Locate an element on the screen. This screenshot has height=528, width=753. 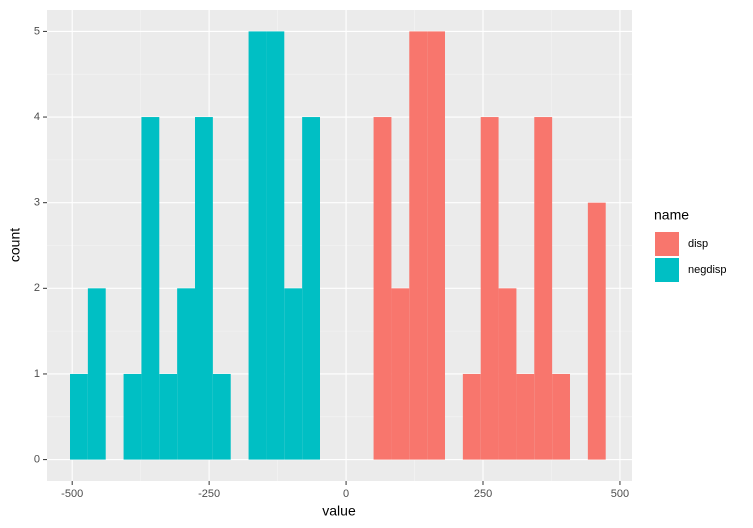
legend-label: negdisp is located at coordinates (707, 270).